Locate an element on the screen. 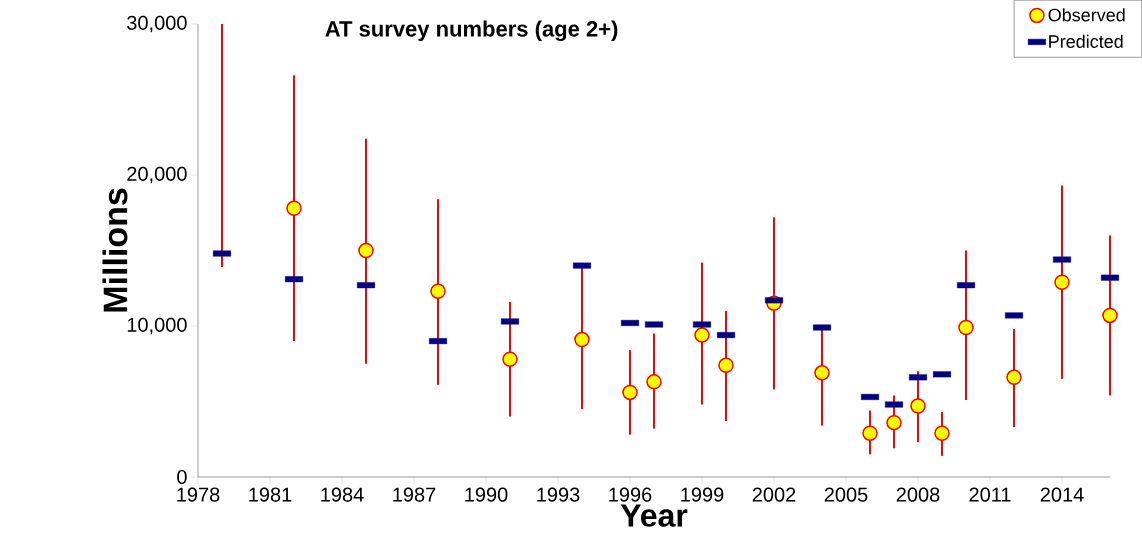 The image size is (1142, 560). y-tick-label: 30,000 is located at coordinates (157, 24).